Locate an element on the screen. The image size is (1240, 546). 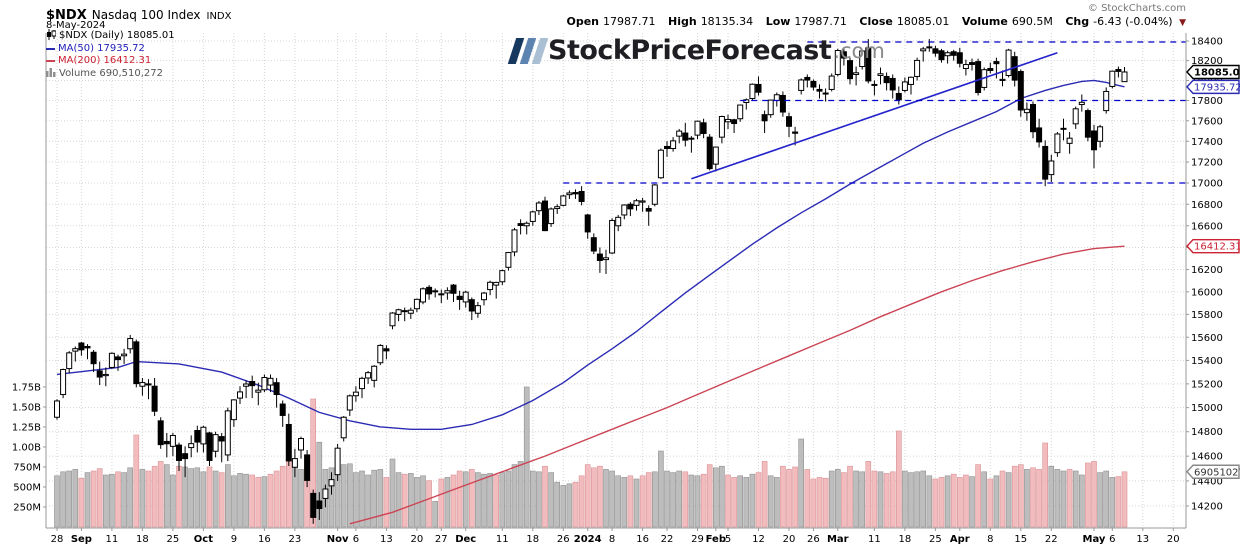
watermark-suffix: .com is located at coordinates (859, 51).